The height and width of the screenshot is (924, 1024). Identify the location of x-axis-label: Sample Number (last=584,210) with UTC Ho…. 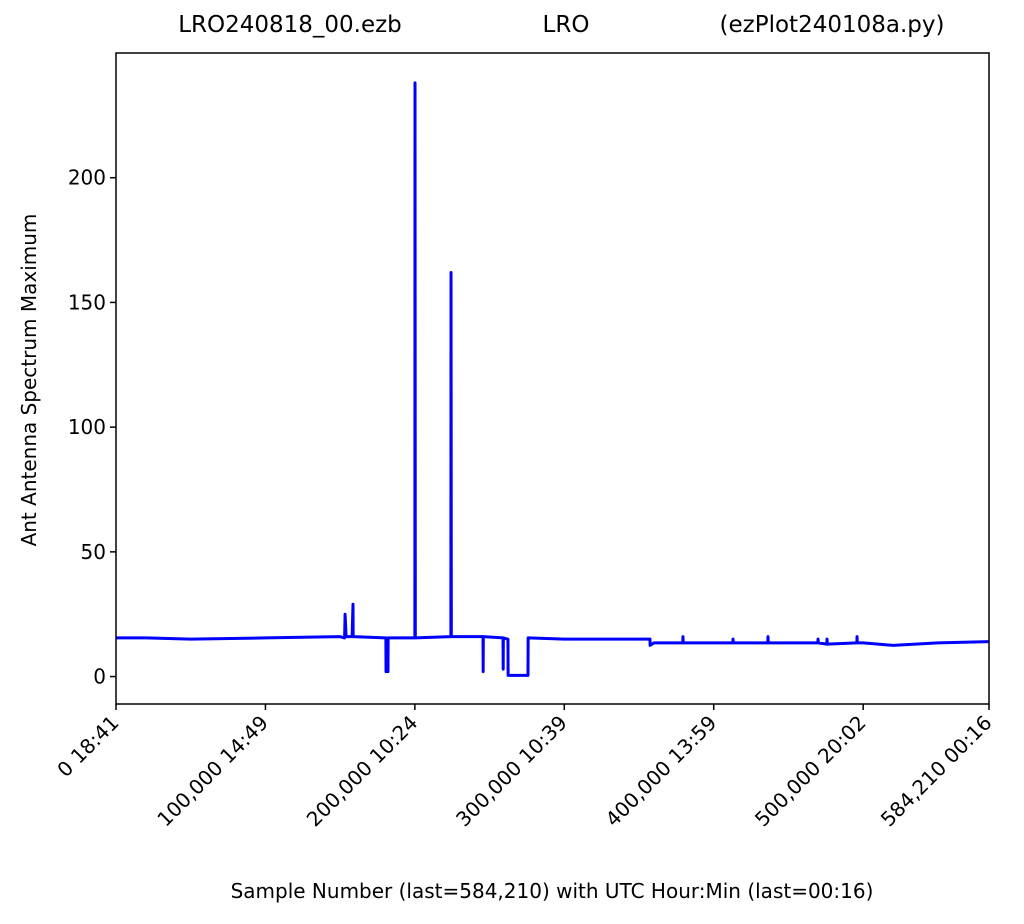
(552, 891).